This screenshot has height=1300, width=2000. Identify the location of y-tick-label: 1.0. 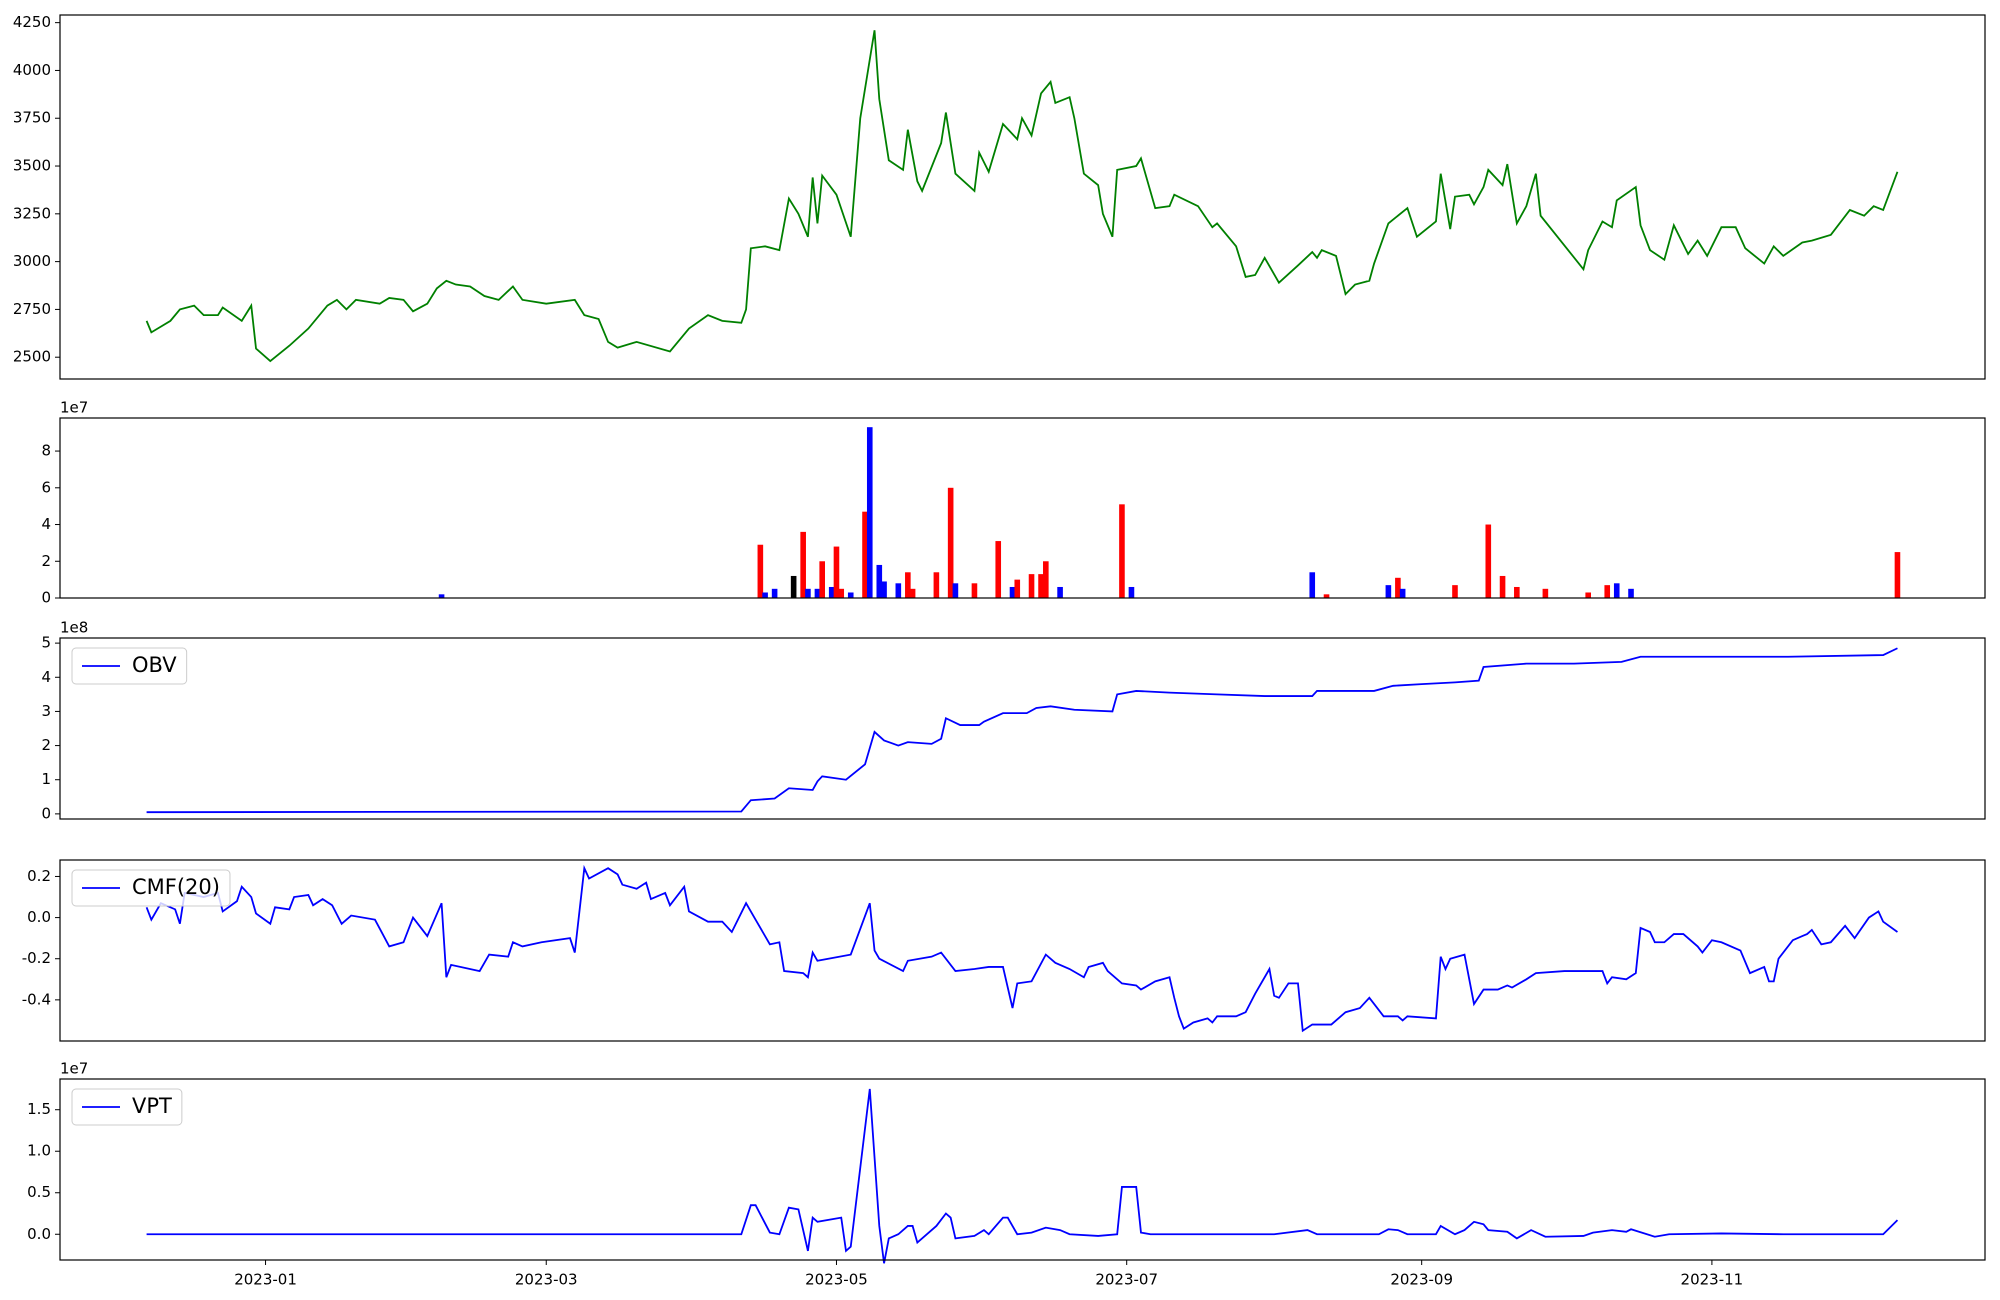
(39, 1151).